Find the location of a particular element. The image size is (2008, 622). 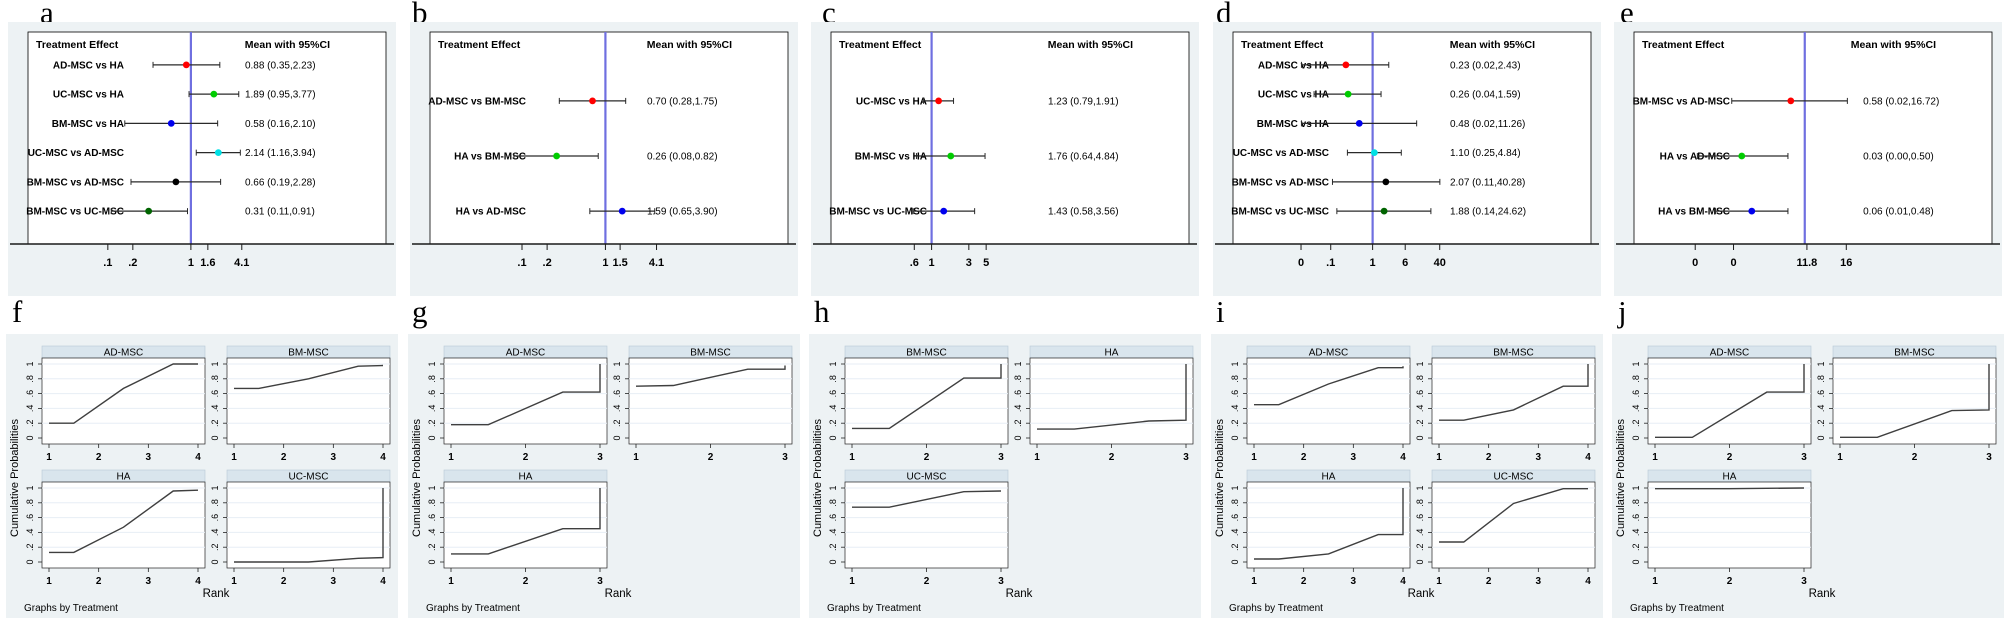

comparison-label: BM-MSC vs HA is located at coordinates (88, 124).